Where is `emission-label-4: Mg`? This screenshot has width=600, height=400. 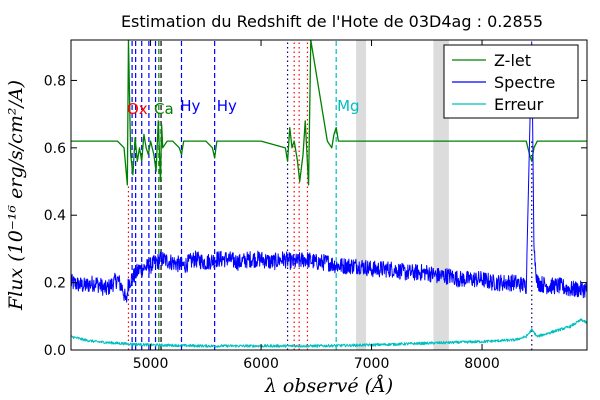 emission-label-4: Mg is located at coordinates (348, 106).